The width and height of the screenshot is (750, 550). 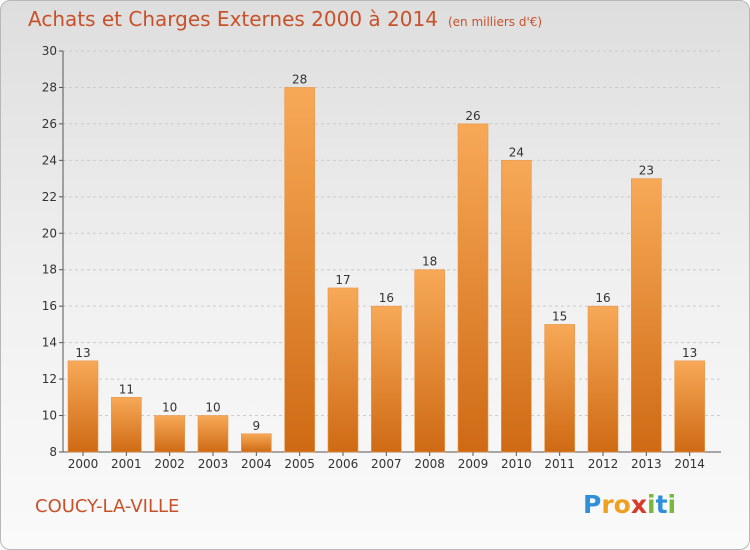 What do you see at coordinates (49, 87) in the screenshot?
I see `y-tick-label: 28` at bounding box center [49, 87].